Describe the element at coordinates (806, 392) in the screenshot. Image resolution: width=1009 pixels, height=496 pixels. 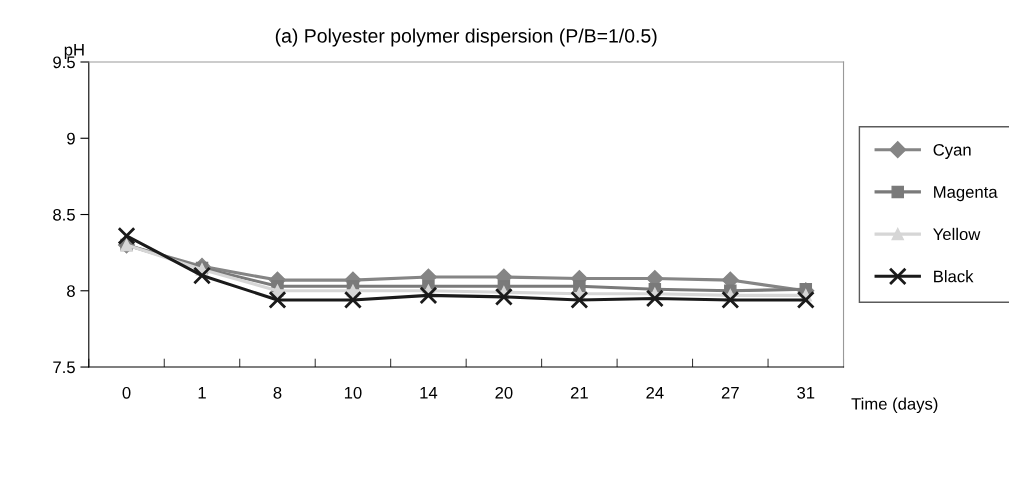
I see `x-tick-label: 31` at that location.